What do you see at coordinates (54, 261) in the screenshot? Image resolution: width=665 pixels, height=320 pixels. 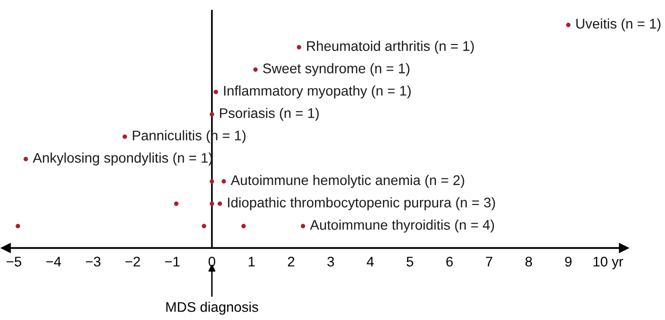 I see `x-tick-label: −4` at bounding box center [54, 261].